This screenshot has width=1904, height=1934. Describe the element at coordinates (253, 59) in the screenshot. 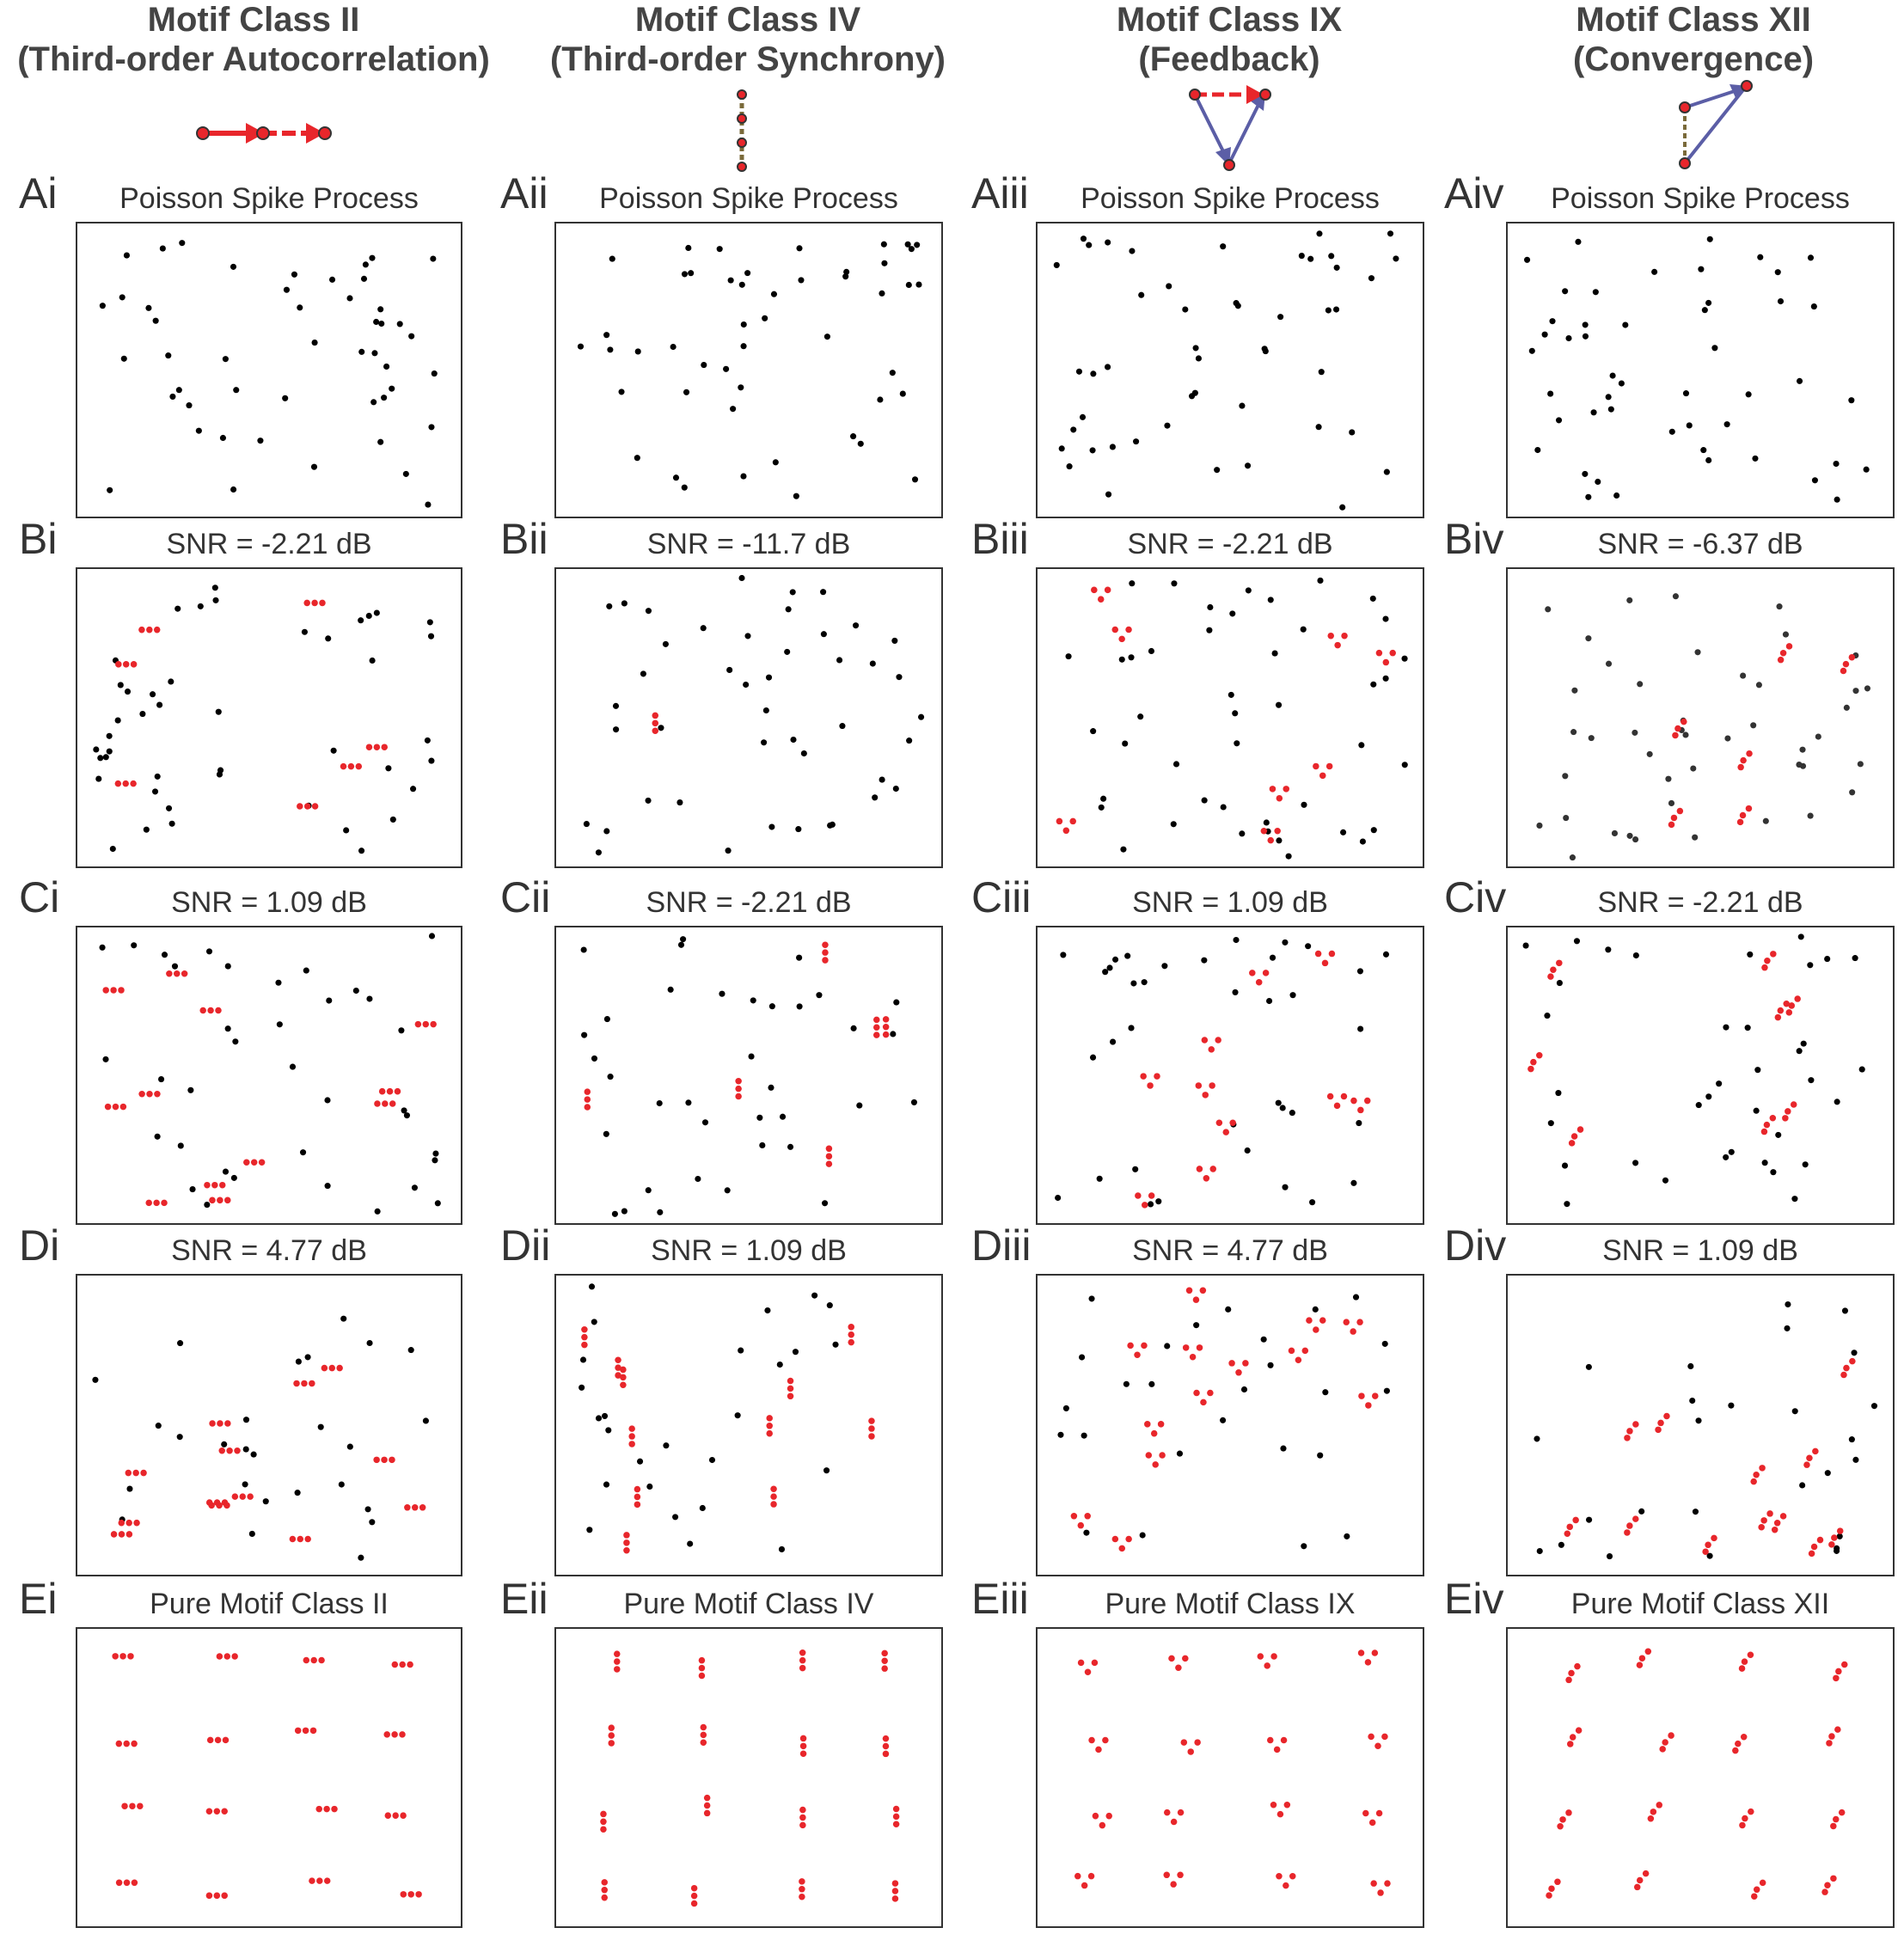

I see `column-header-subtitle: (Third-order Autocorrelation)` at that location.